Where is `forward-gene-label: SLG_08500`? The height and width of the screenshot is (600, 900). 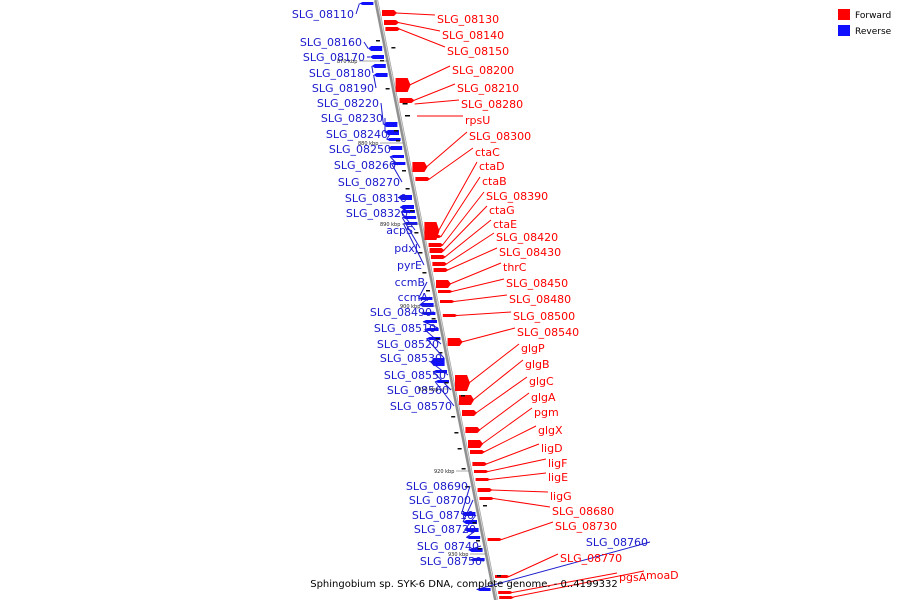
forward-gene-label: SLG_08500 is located at coordinates (544, 316).